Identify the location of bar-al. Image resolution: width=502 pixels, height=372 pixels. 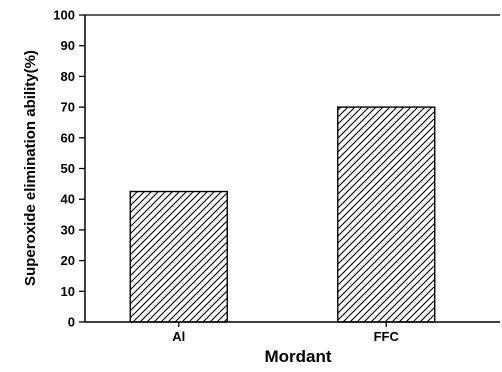
(178, 256).